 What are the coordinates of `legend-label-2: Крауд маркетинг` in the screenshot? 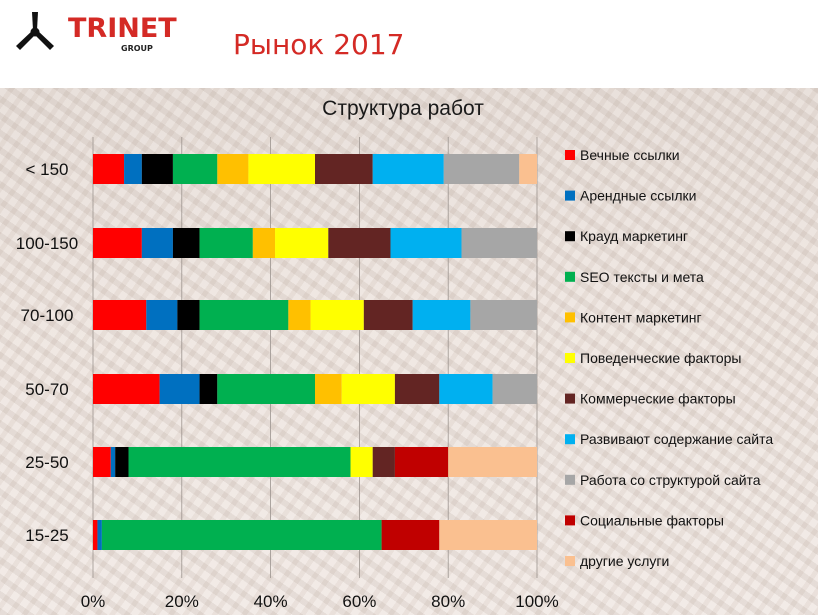 It's located at (634, 236).